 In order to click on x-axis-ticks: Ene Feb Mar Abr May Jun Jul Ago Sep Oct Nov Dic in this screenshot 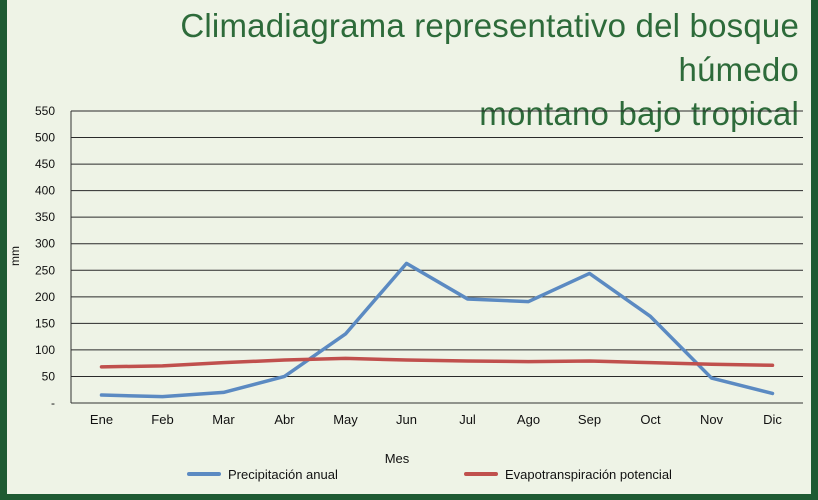, I will do `click(436, 419)`.